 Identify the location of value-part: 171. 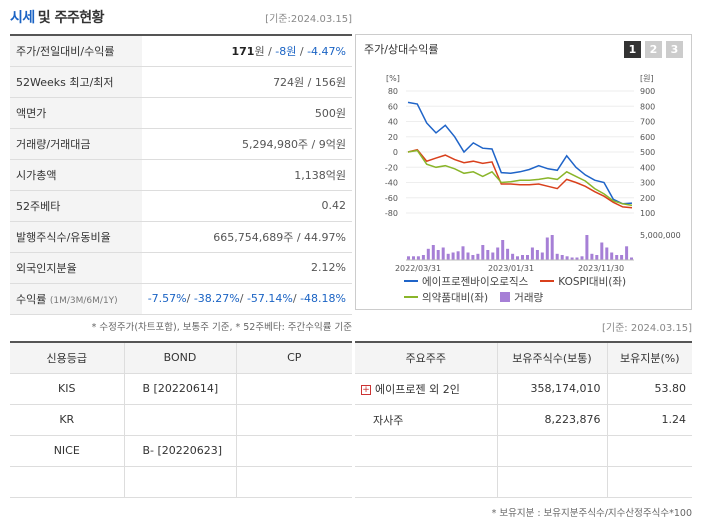
(243, 51).